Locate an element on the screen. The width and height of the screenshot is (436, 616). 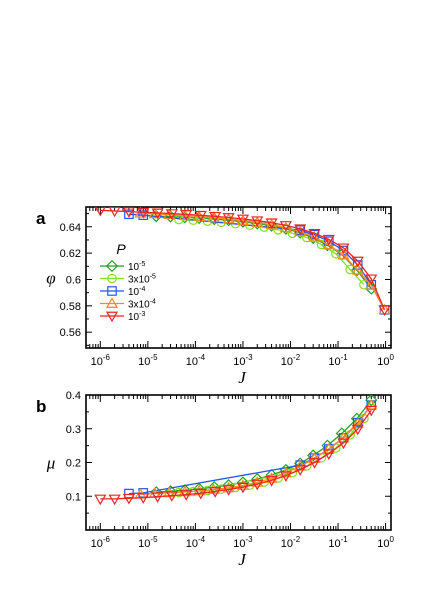
x-tick-label: 10⁻² is located at coordinates (291, 360).